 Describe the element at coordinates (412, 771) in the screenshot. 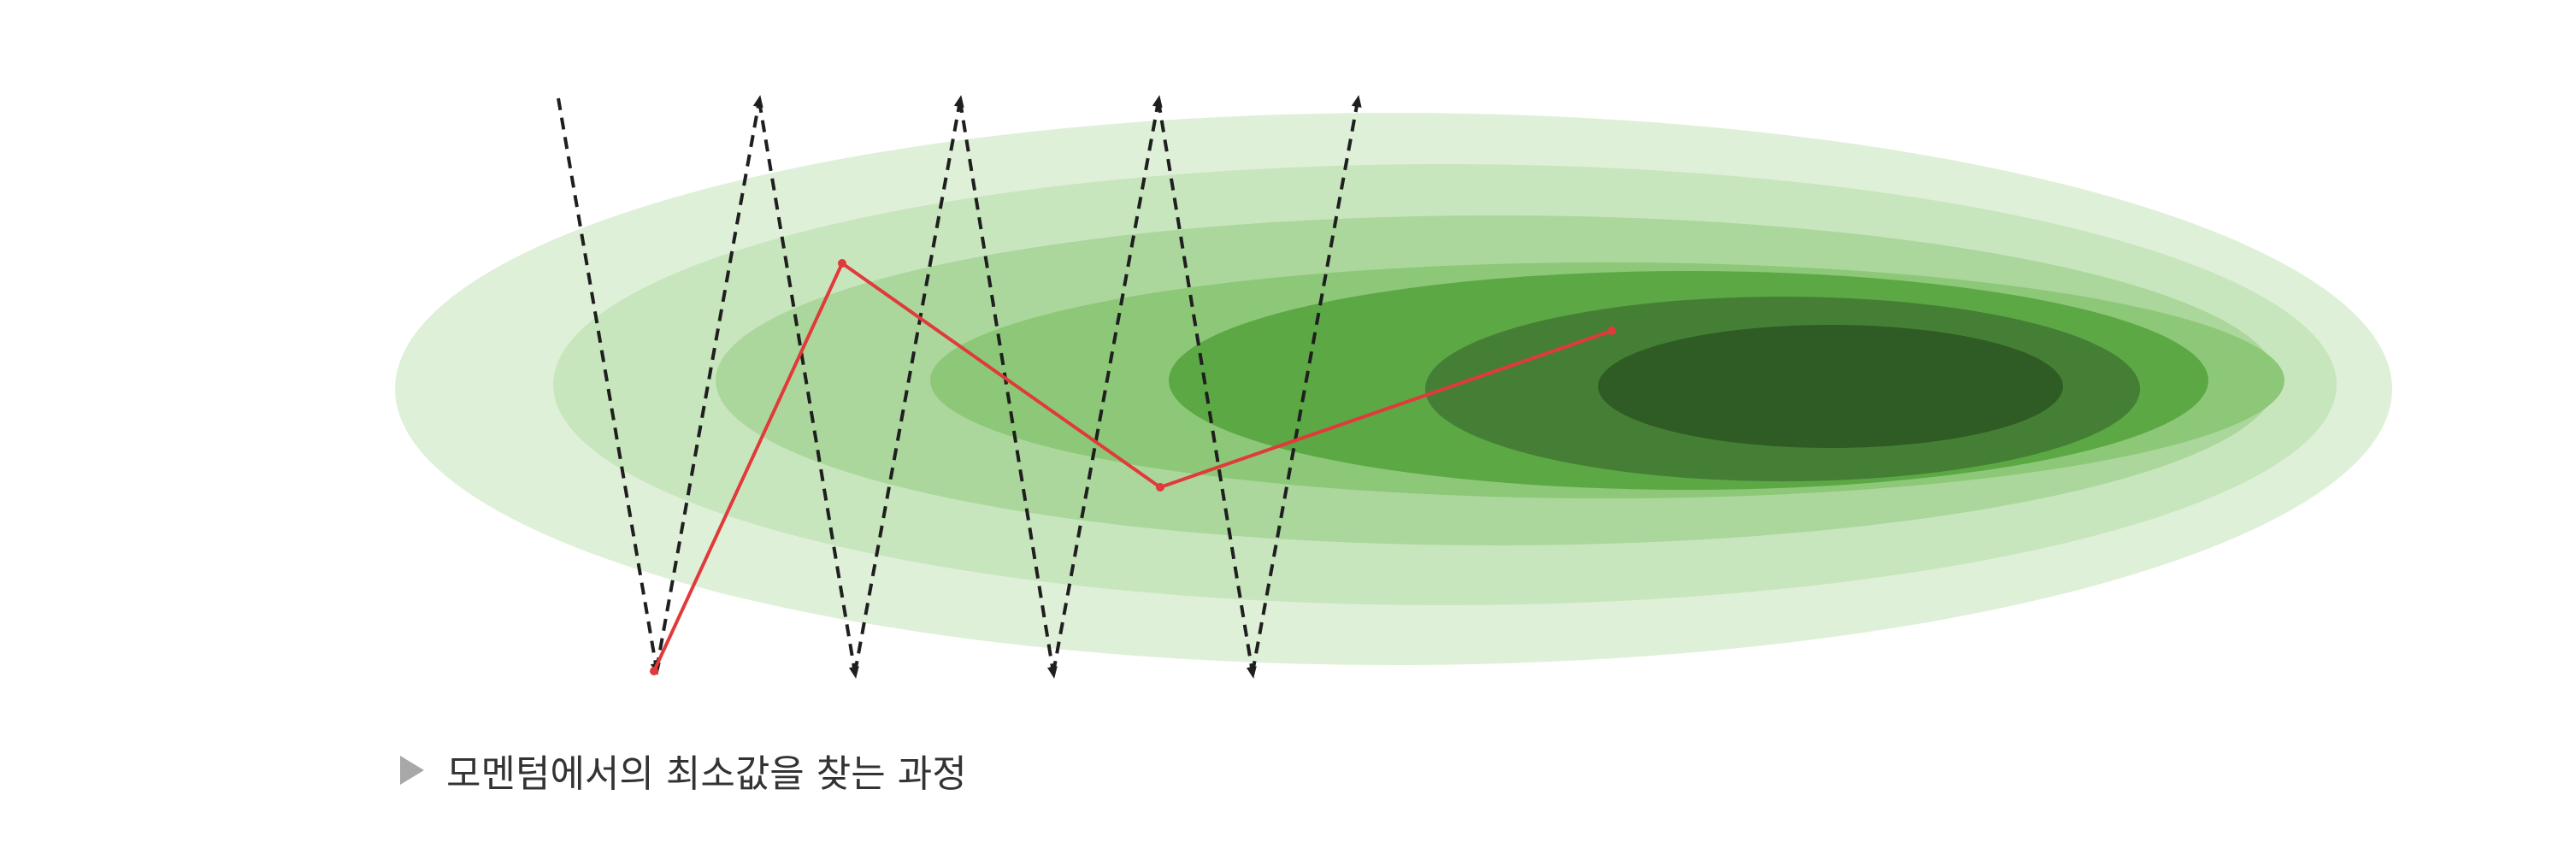

I see `triangle-bullet-icon` at that location.